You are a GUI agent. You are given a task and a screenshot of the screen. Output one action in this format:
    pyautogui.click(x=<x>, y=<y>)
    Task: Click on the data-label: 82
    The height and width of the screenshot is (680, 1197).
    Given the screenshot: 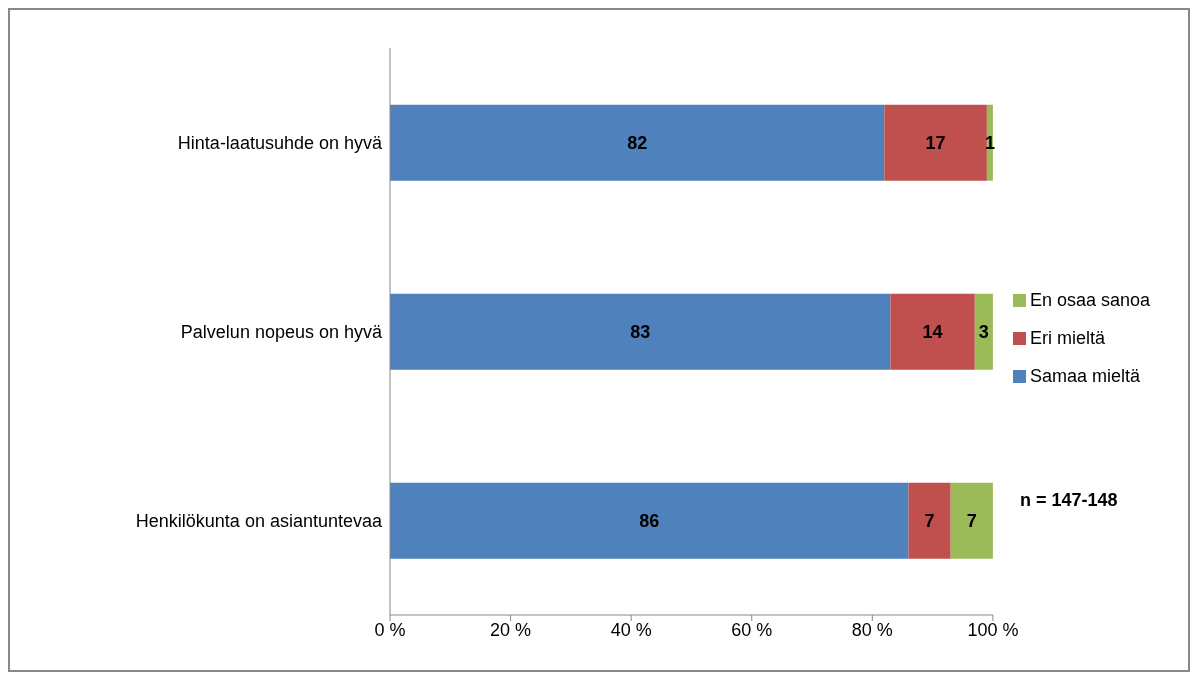 What is the action you would take?
    pyautogui.click(x=637, y=143)
    